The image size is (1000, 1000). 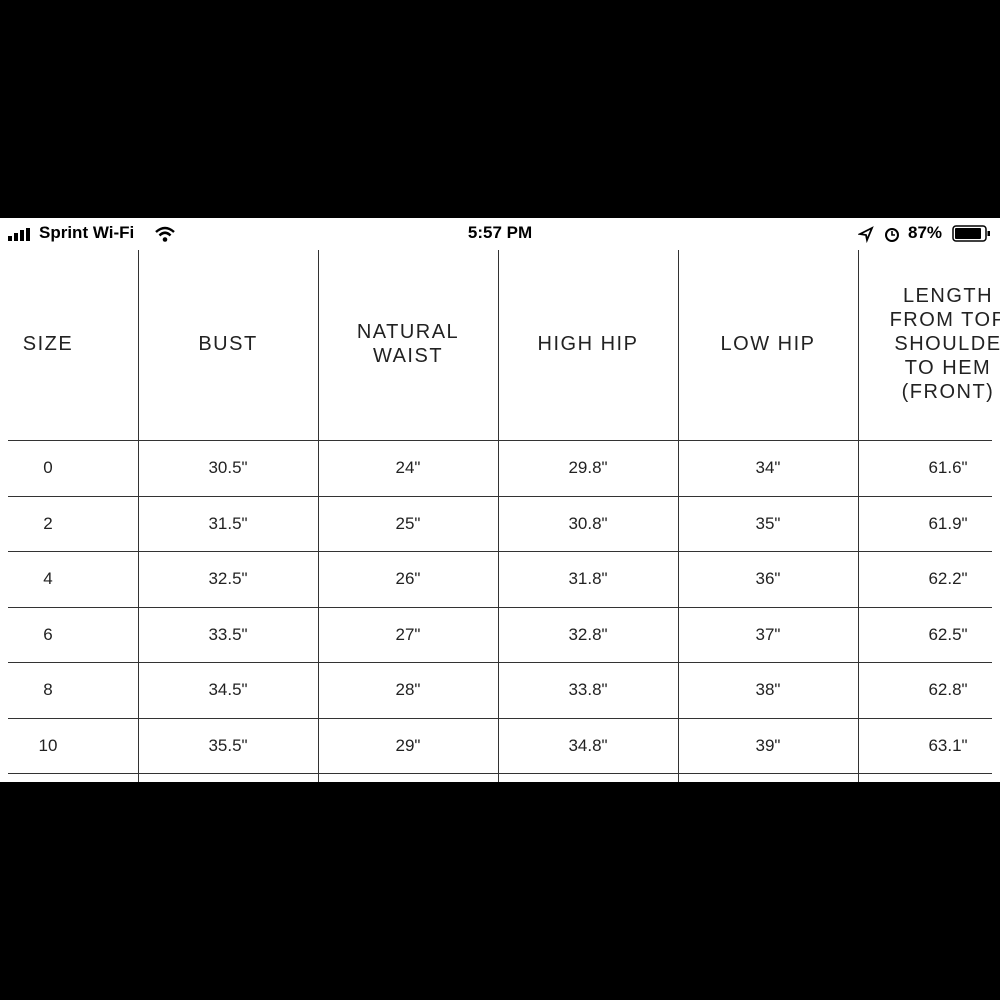 I want to click on table-cell: 61.9", so click(x=948, y=523).